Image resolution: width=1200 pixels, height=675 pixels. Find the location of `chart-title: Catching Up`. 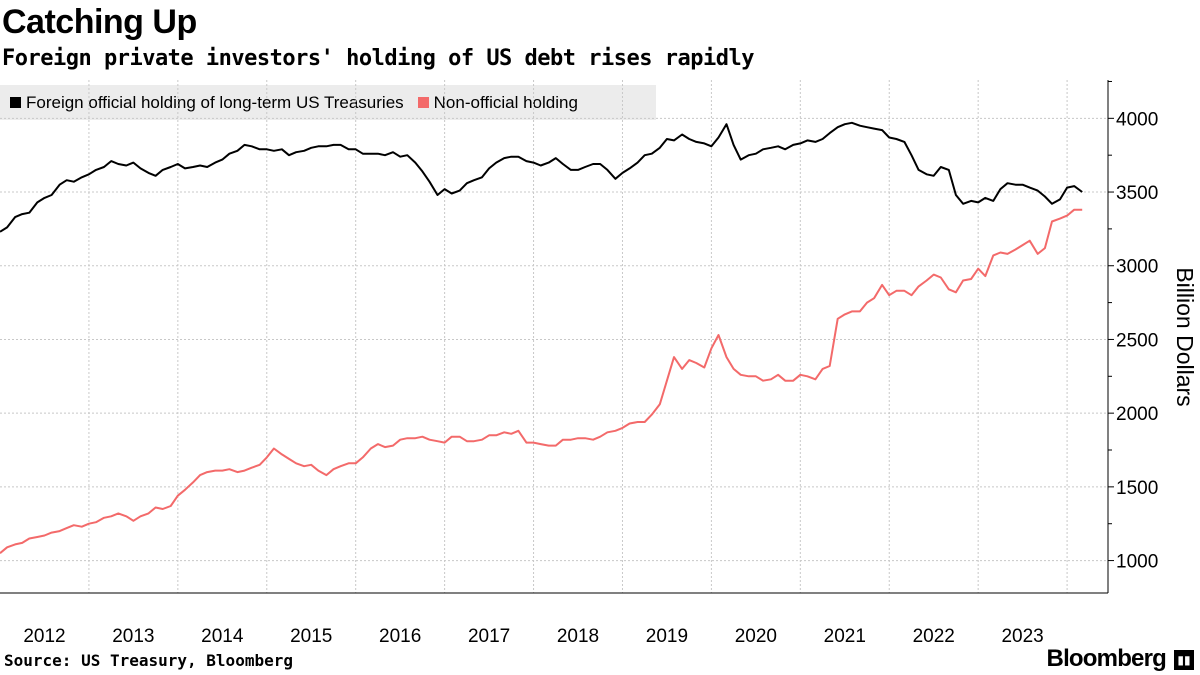

chart-title: Catching Up is located at coordinates (99, 22).